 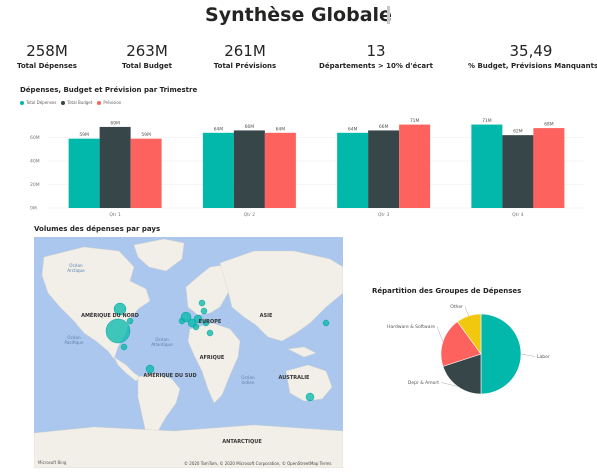 What do you see at coordinates (47, 51) in the screenshot?
I see `kpi-value: 258M` at bounding box center [47, 51].